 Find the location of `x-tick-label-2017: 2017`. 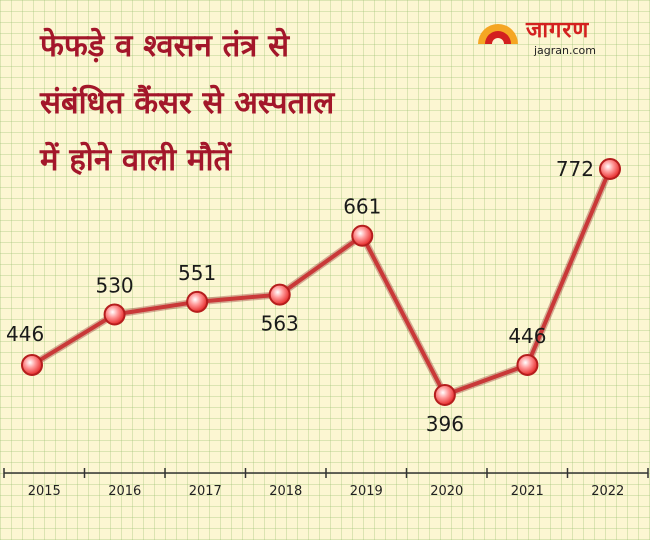

x-tick-label-2017: 2017 is located at coordinates (205, 491).